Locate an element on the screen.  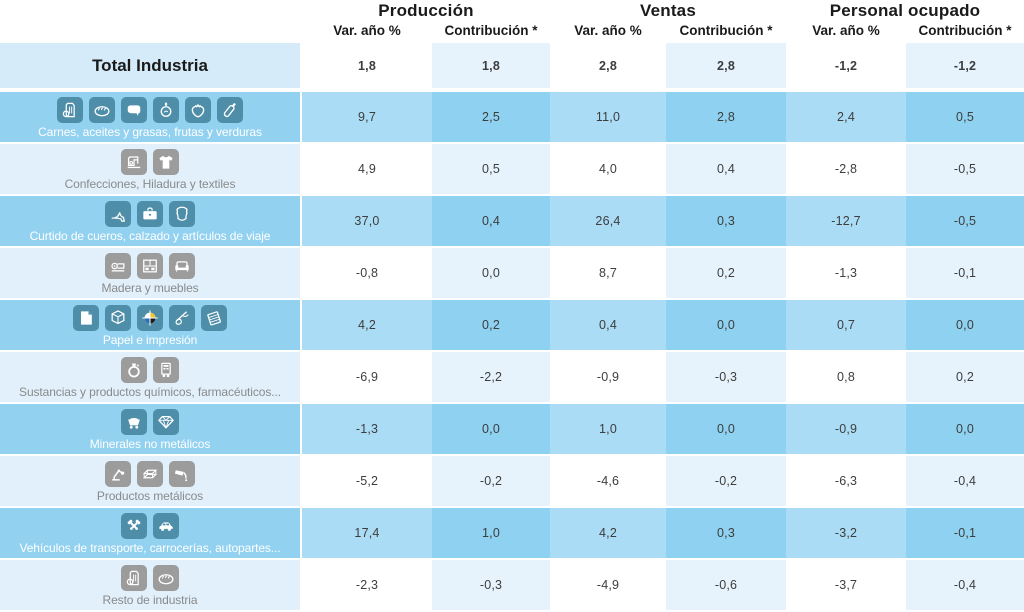
value-cell: 0,2 is located at coordinates (965, 377).